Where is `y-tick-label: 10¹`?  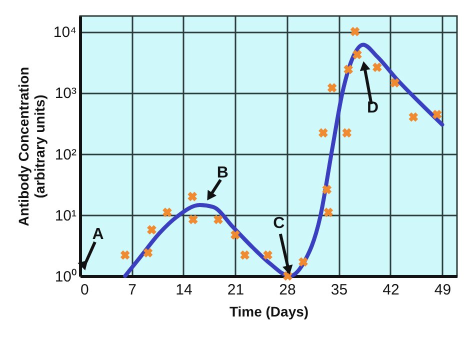
y-tick-label: 10¹ is located at coordinates (65, 215).